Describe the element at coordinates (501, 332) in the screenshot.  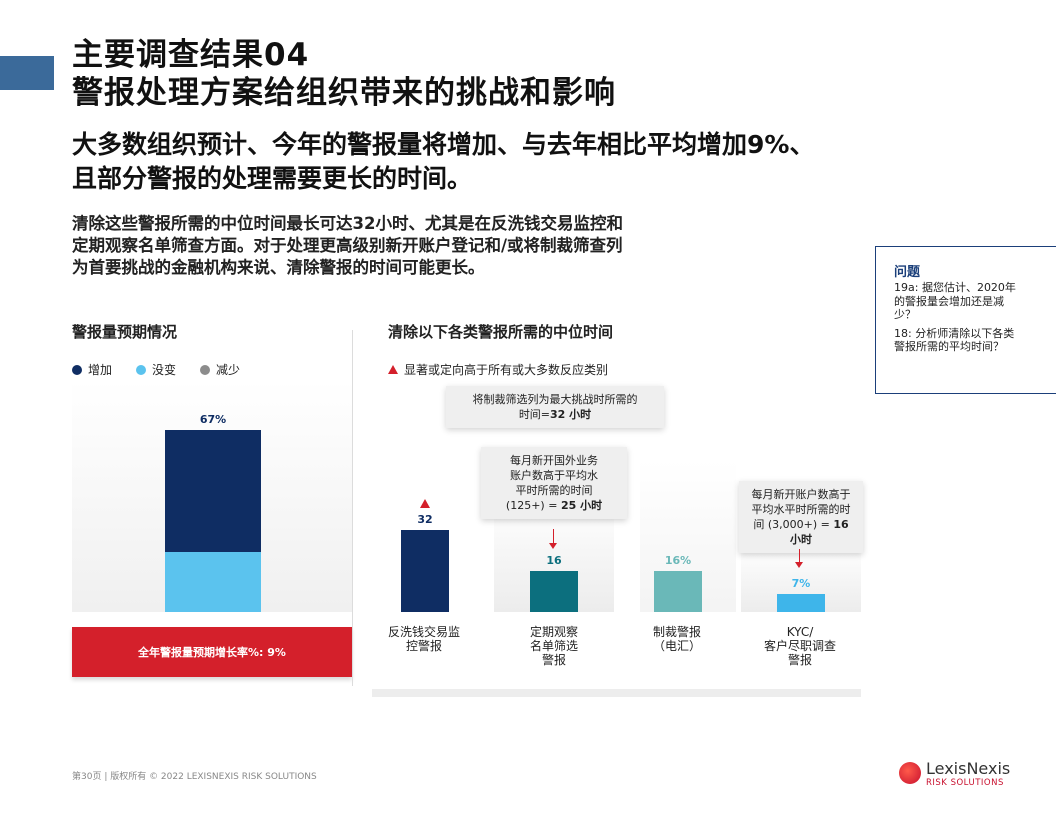
I see `right-chart-title: 清除以下各类警报所需的中位时间` at that location.